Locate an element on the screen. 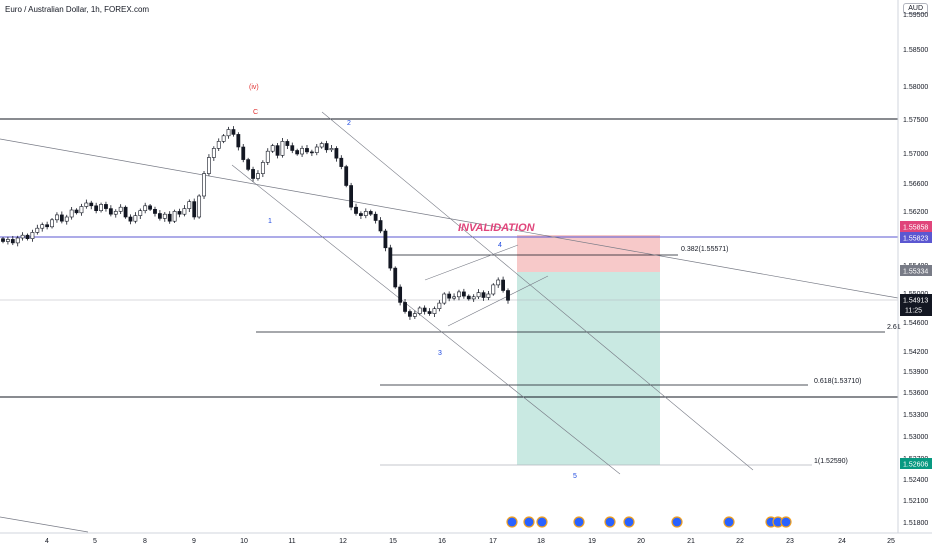 The image size is (932, 550). time-tick-label: 23 is located at coordinates (790, 541).